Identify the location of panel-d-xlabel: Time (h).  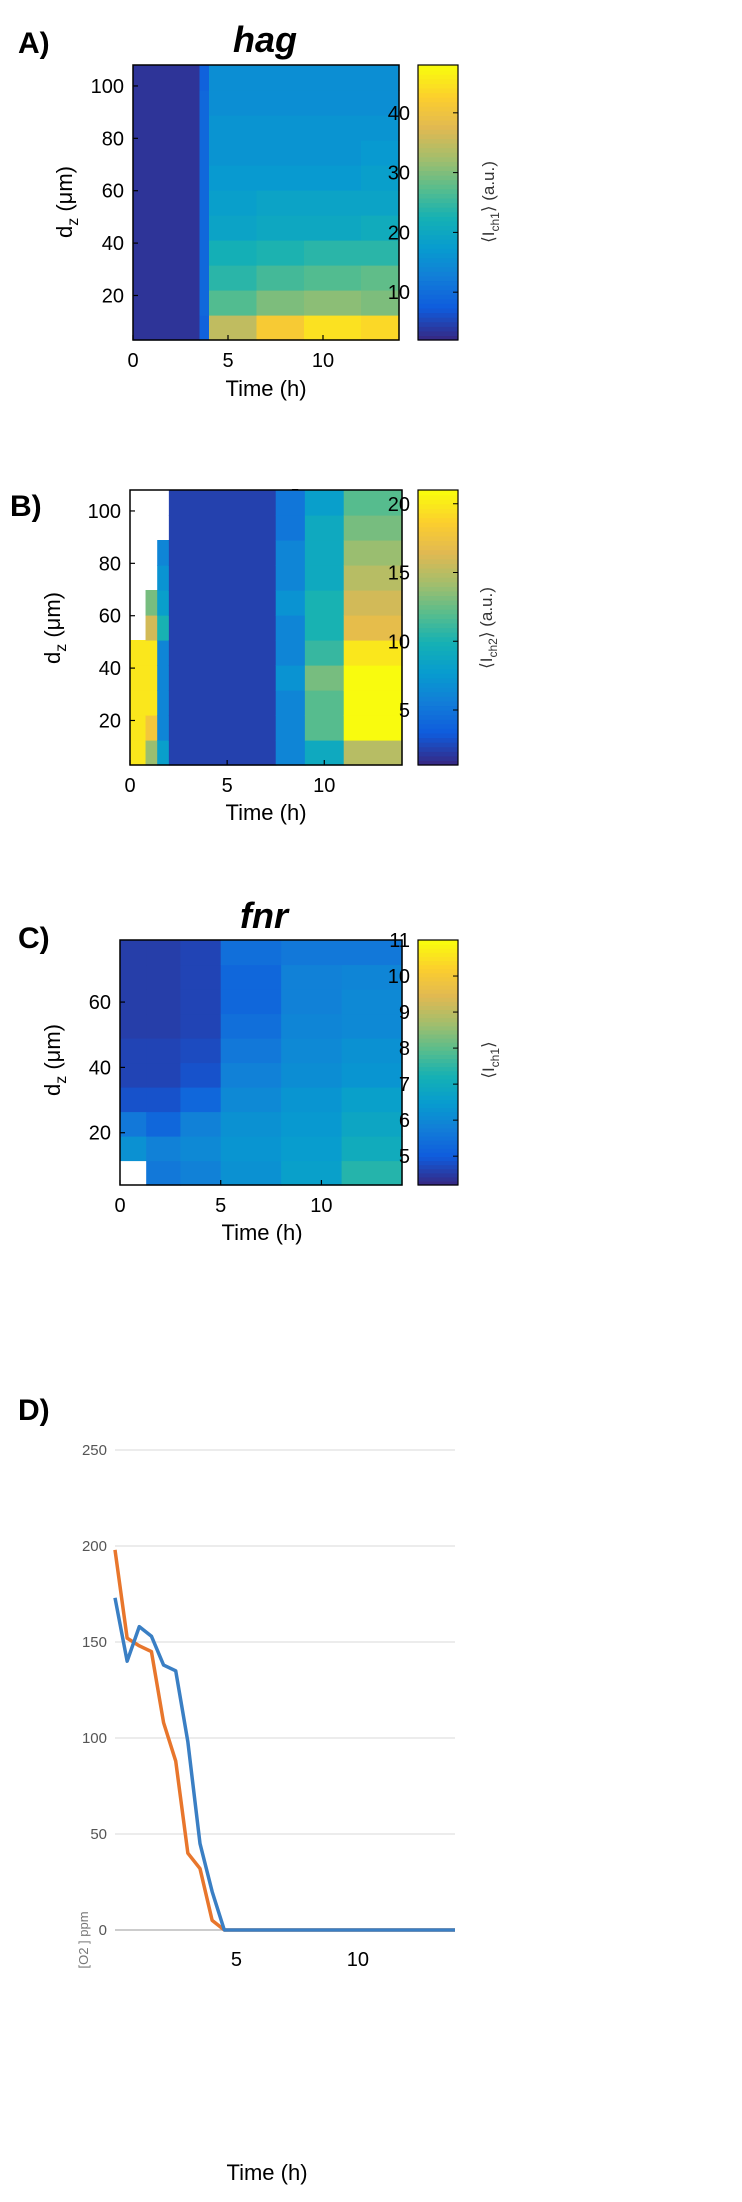
(266, 2172).